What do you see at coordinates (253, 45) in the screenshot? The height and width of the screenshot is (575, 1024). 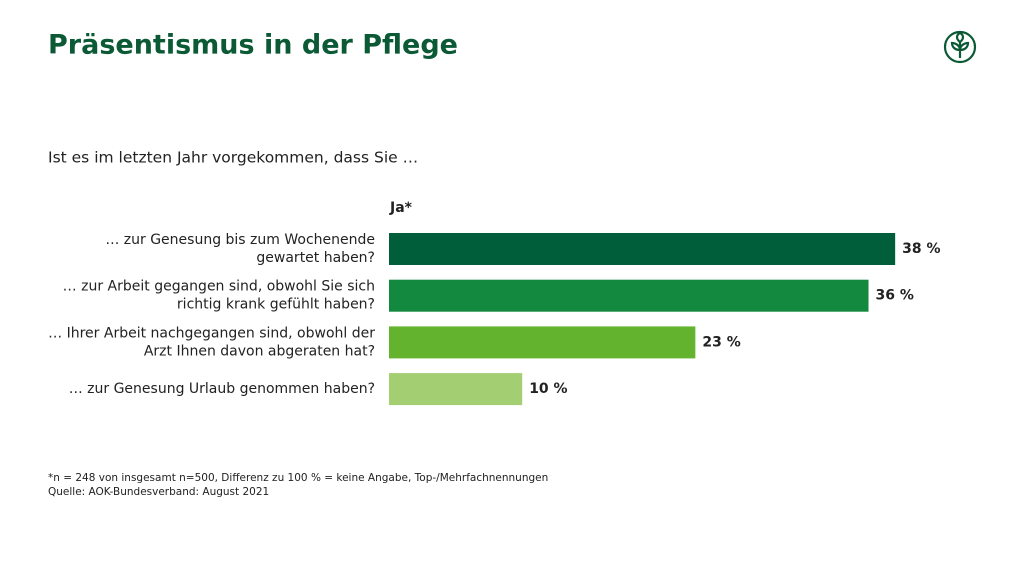 I see `title: Präsentismus in der Pflege` at bounding box center [253, 45].